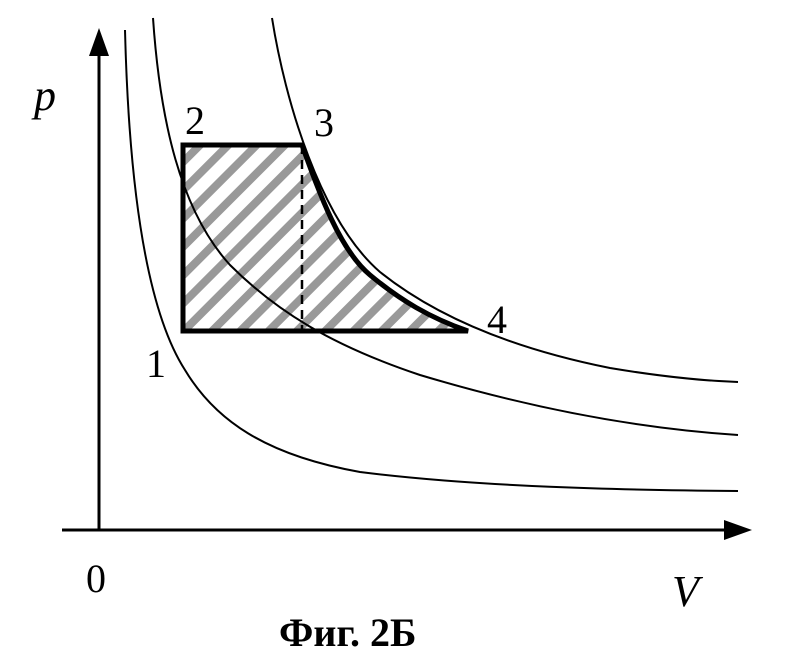 This screenshot has width=789, height=657. I want to click on y-axis-arrow-icon, so click(99, 42).